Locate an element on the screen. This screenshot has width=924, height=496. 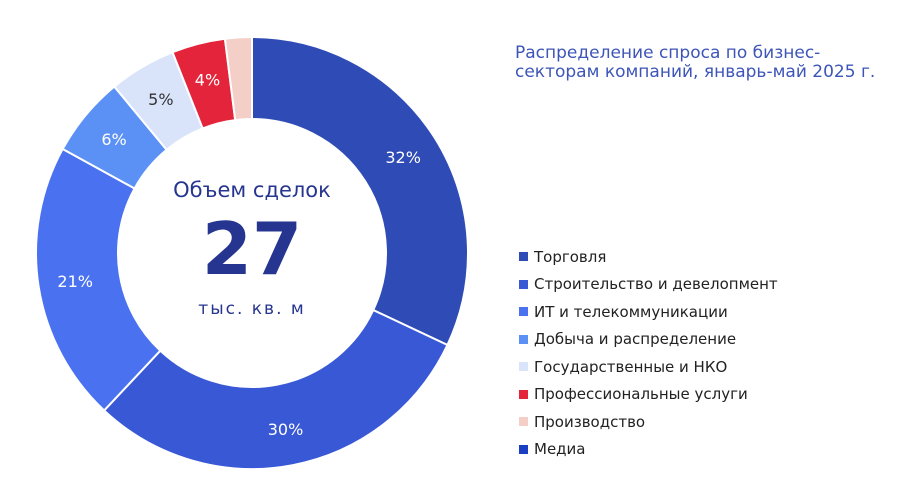
legend-label: Государственные и НКО is located at coordinates (631, 366).